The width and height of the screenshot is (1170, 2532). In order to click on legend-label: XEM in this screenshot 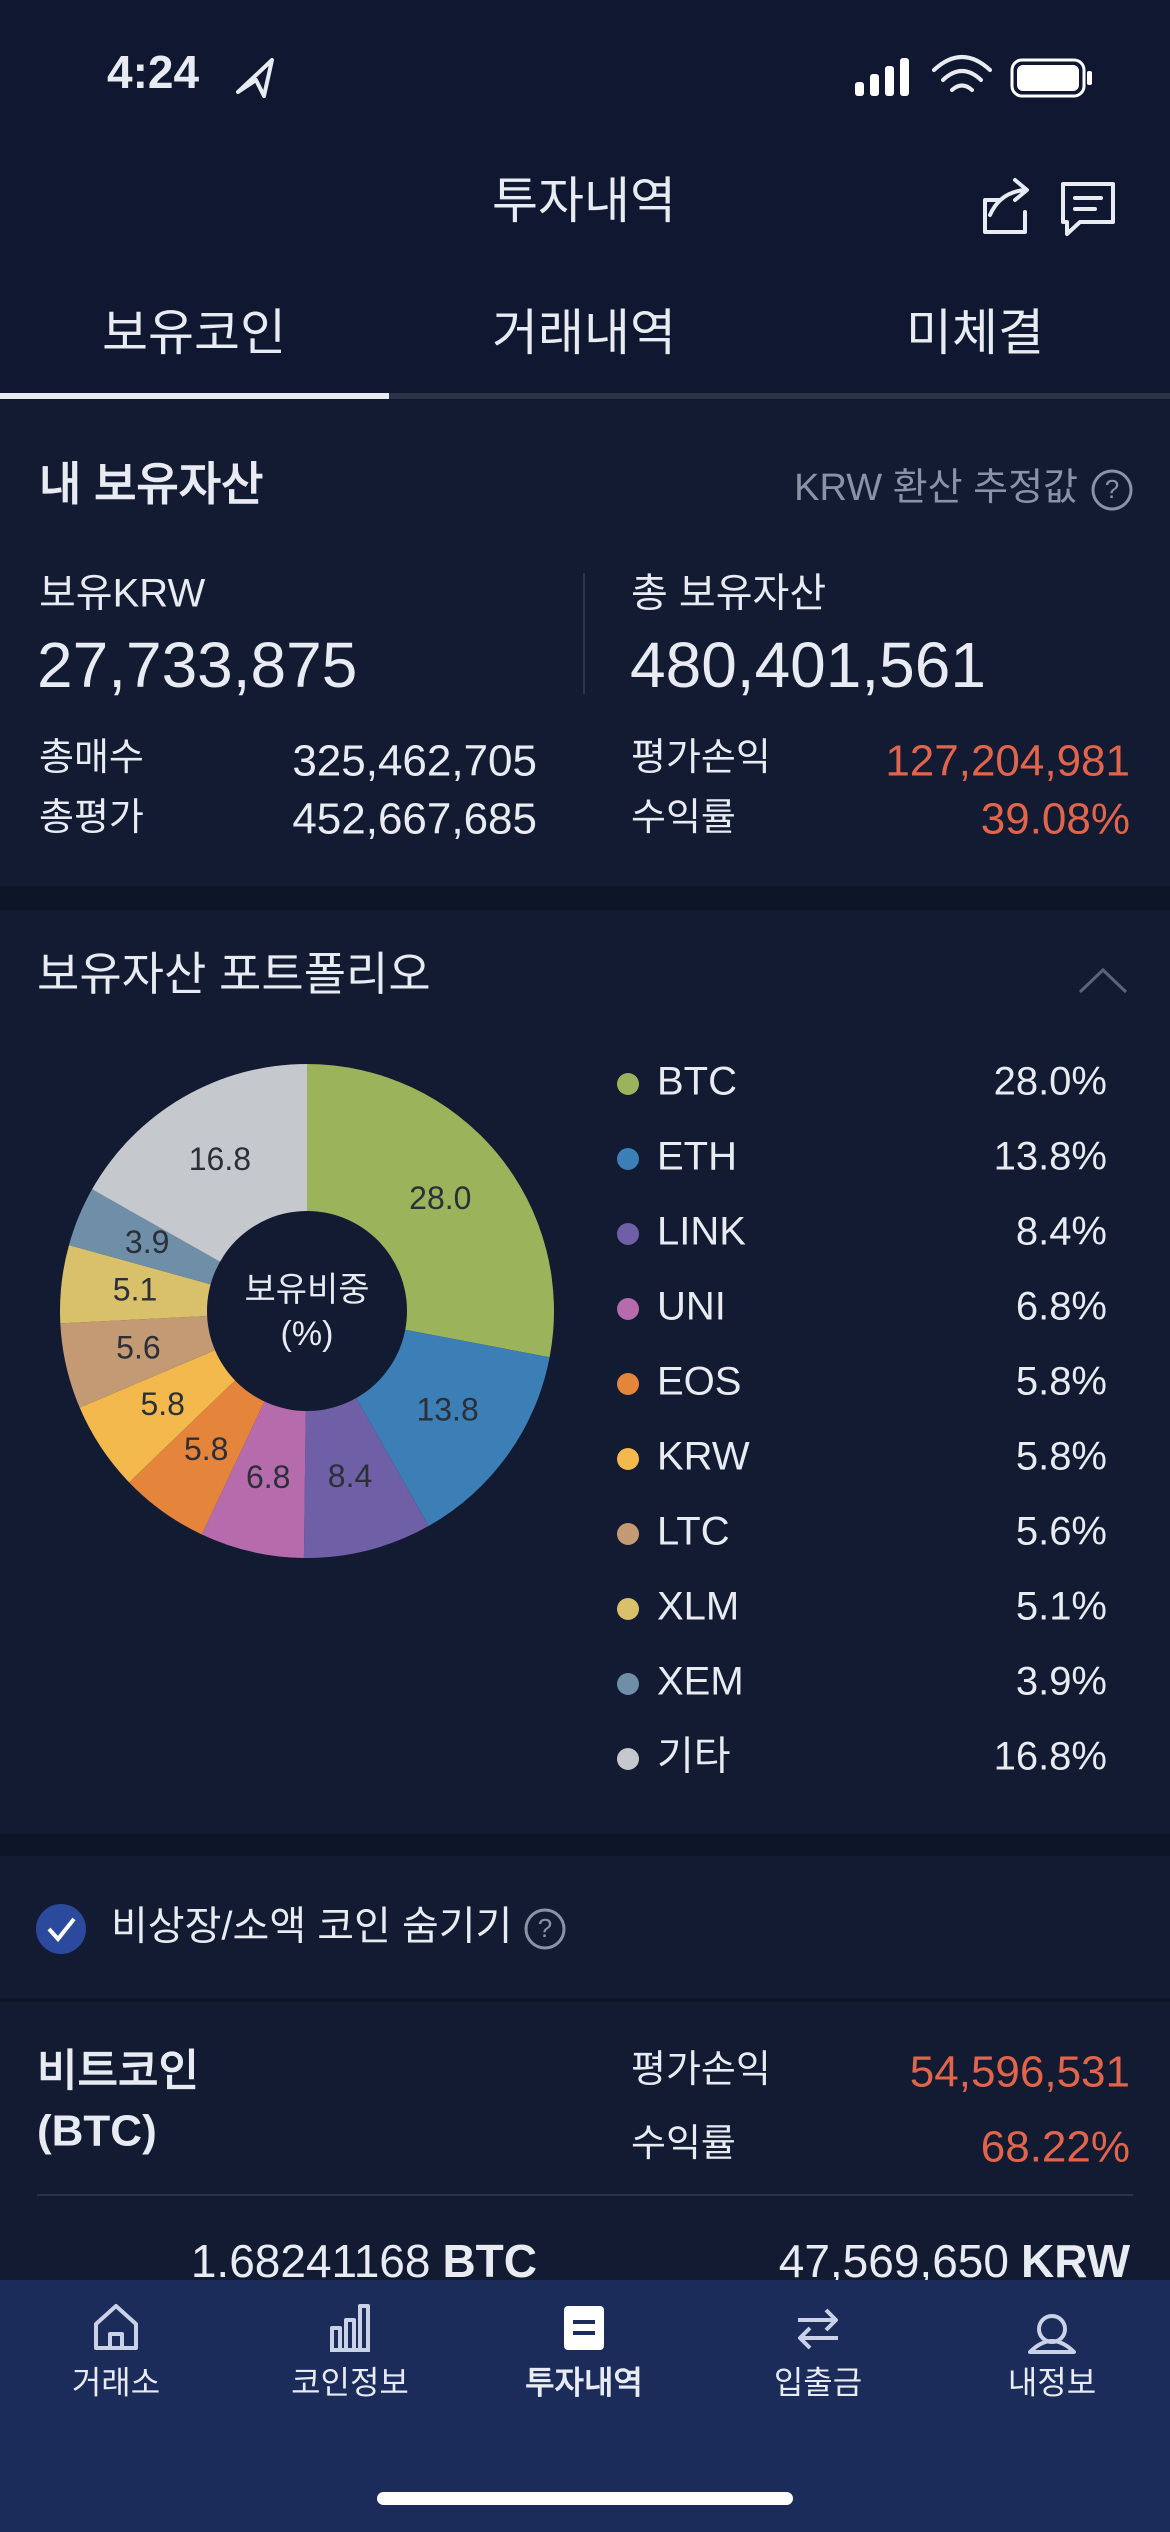, I will do `click(700, 1682)`.